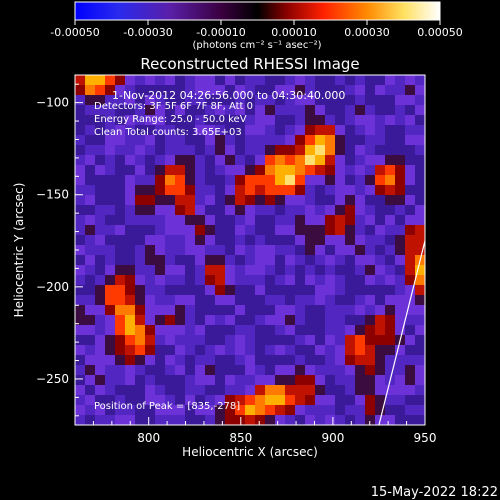 This screenshot has width=500, height=500. What do you see at coordinates (367, 32) in the screenshot?
I see `colorbar-tick-label: 0.00030` at bounding box center [367, 32].